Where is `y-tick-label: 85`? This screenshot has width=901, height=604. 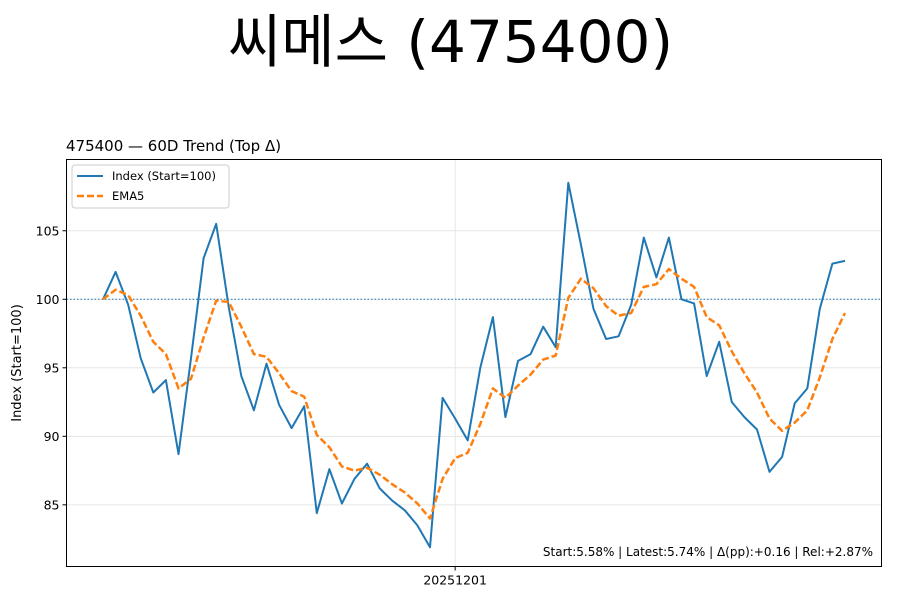
y-tick-label: 85 is located at coordinates (52, 504).